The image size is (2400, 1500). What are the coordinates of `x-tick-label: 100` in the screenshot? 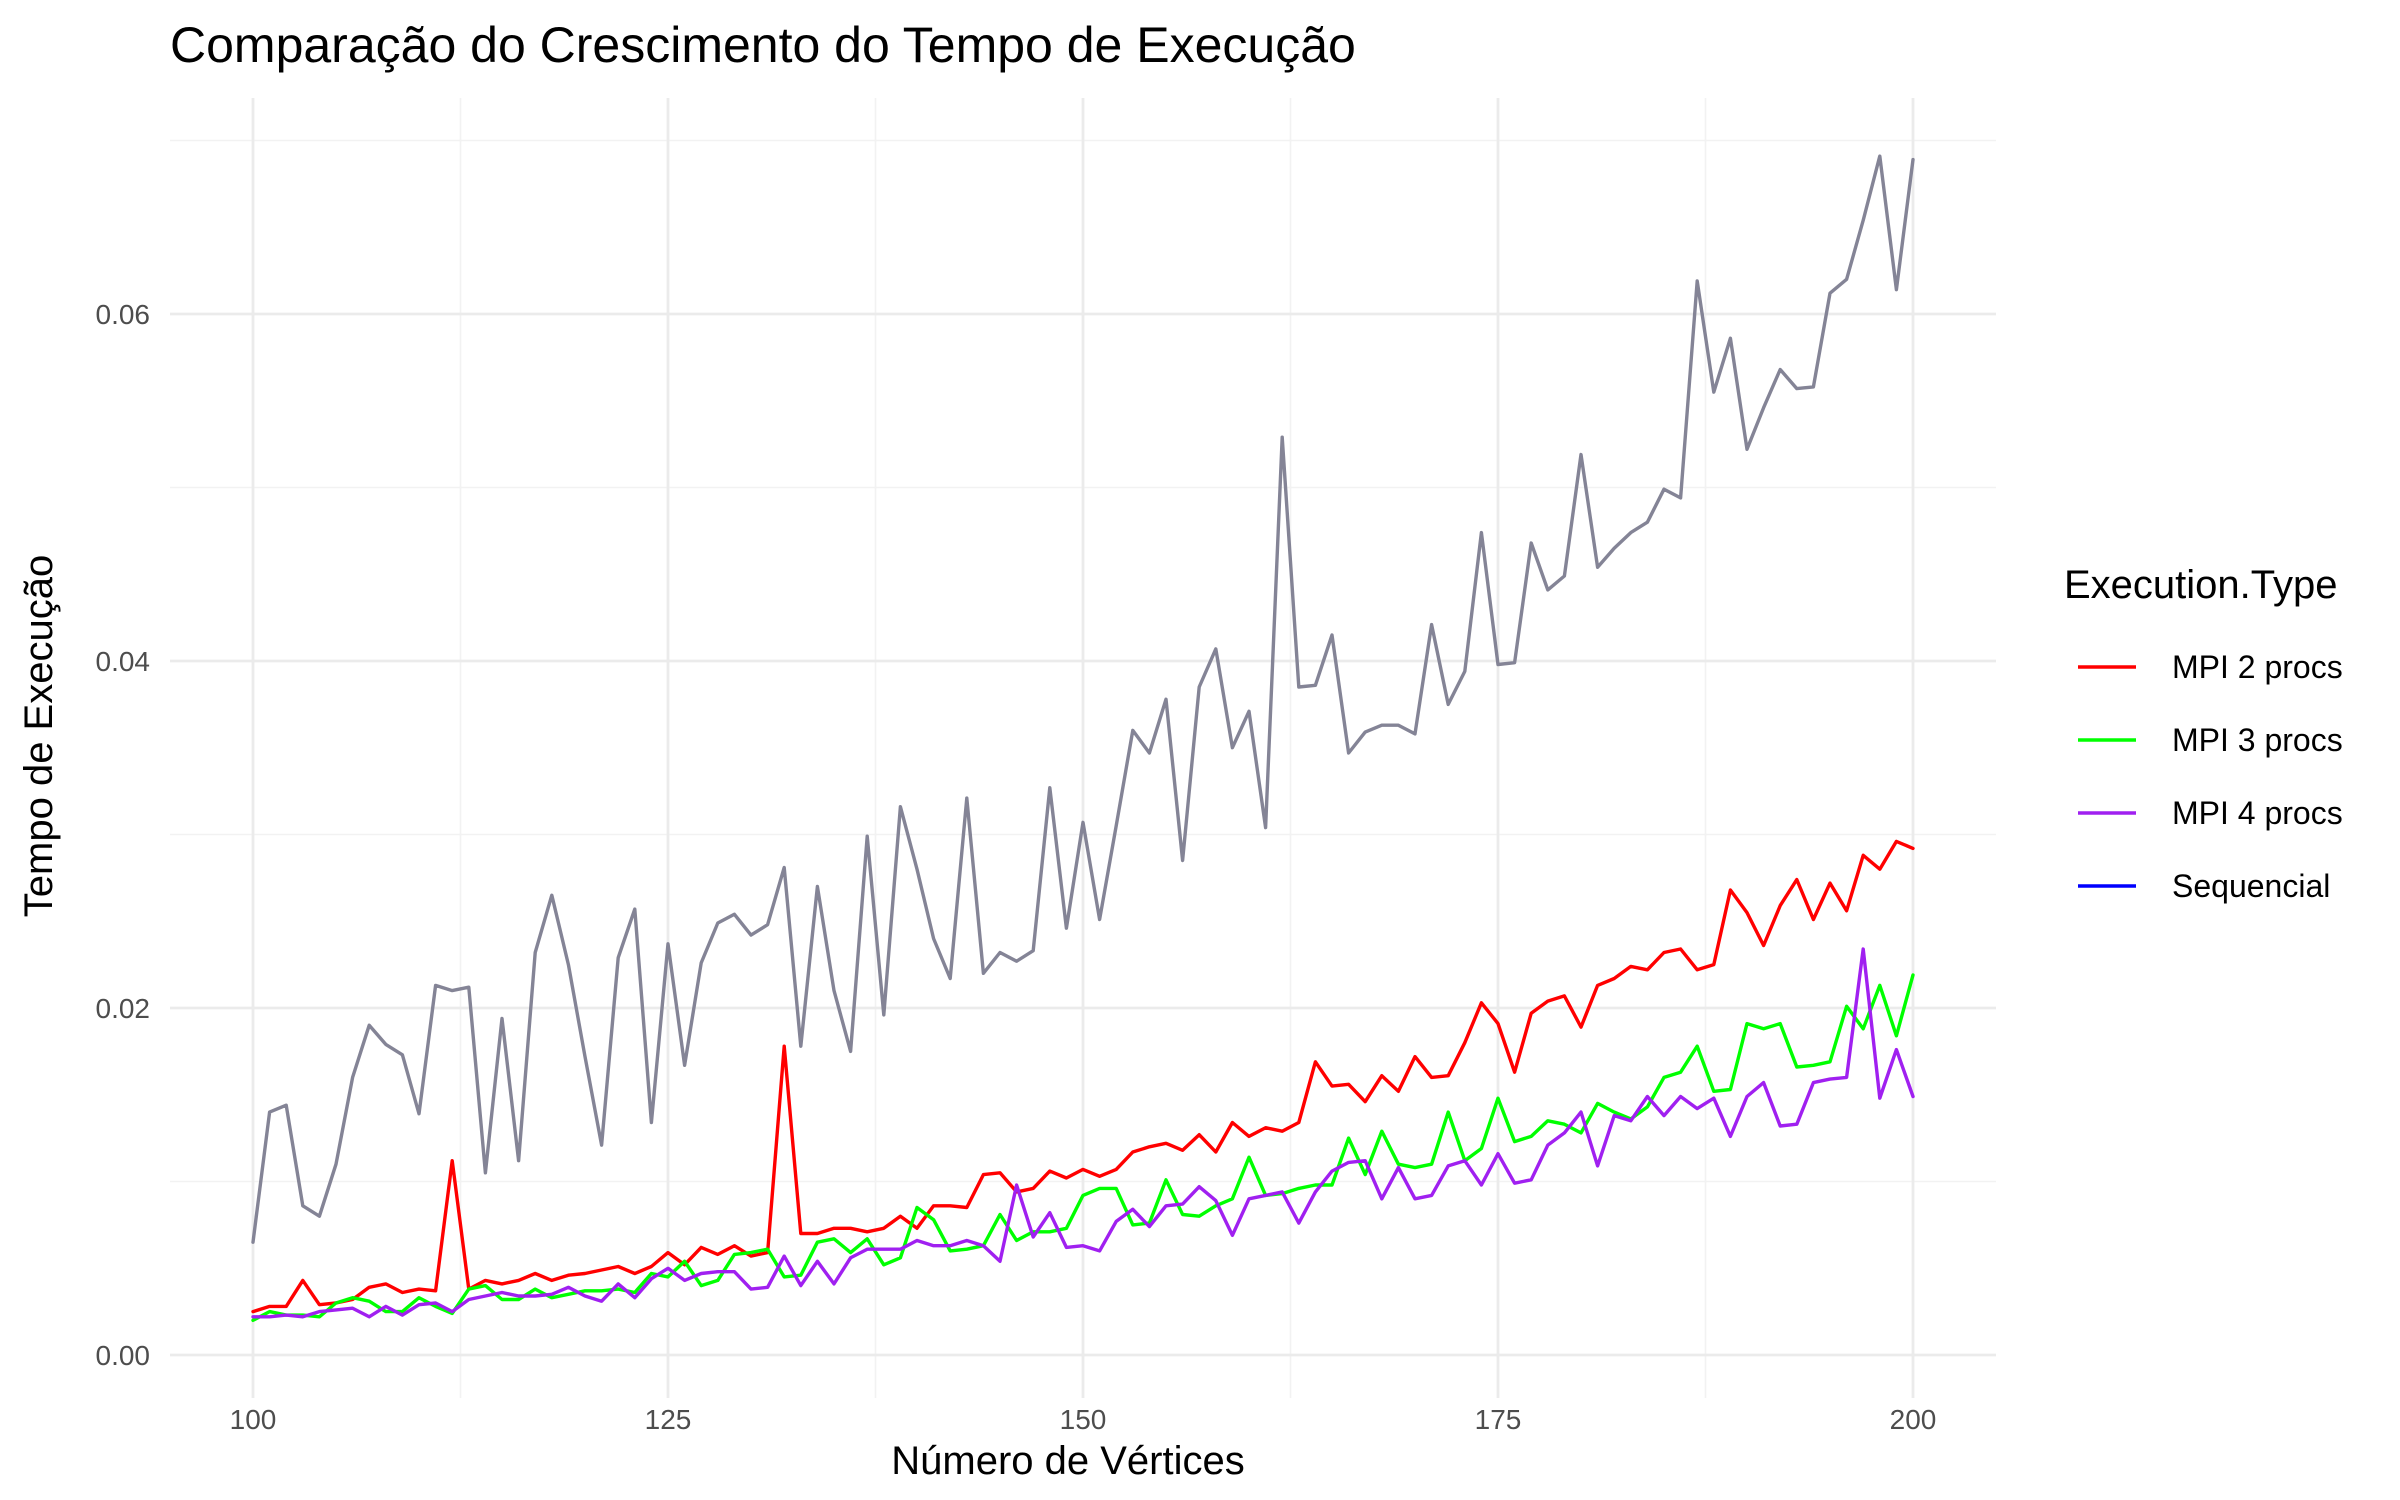 It's located at (253, 1419).